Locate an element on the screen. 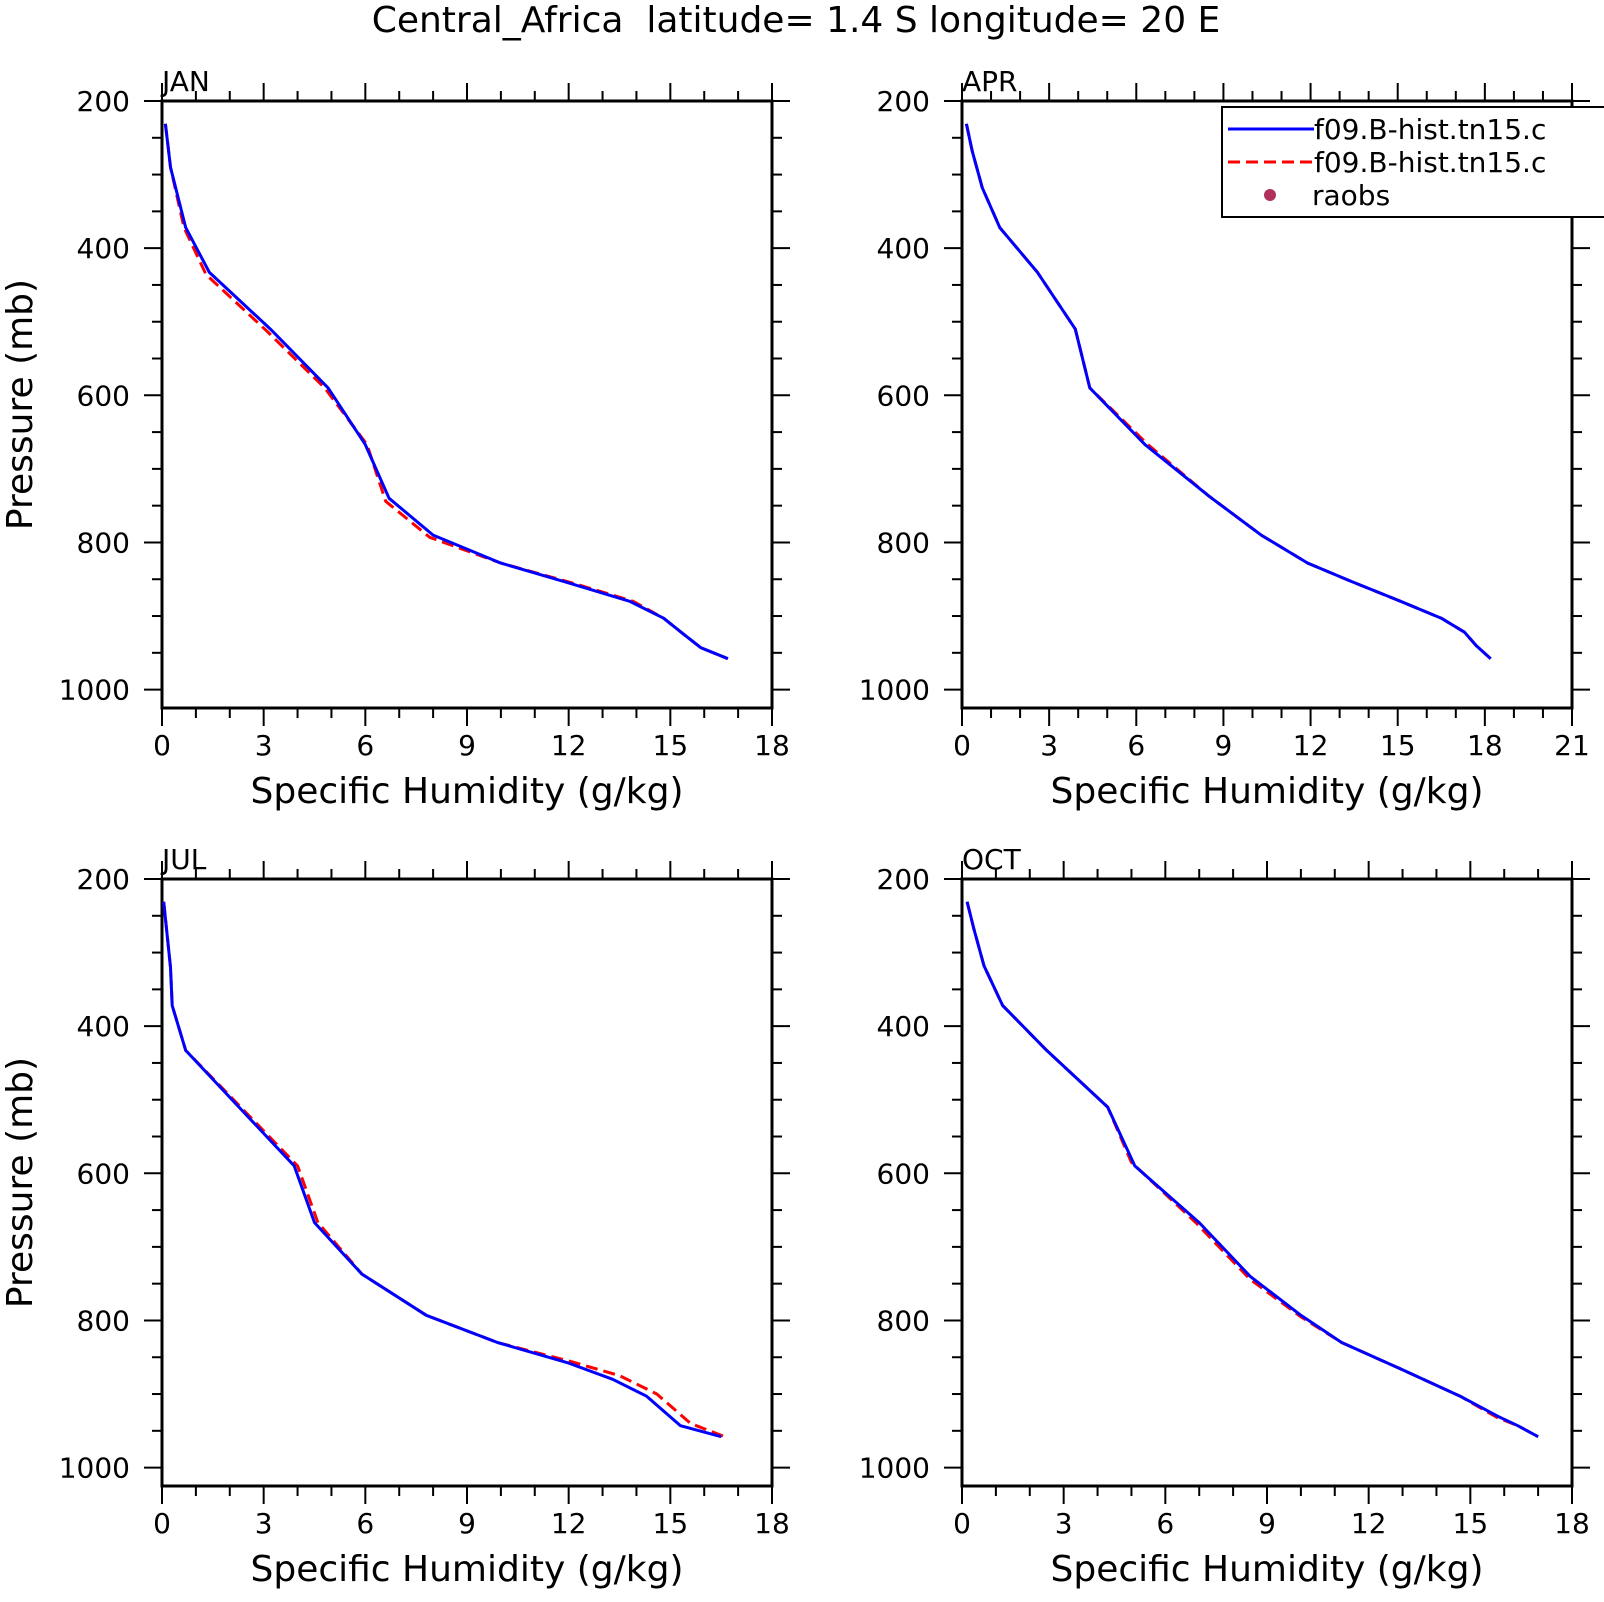 The width and height of the screenshot is (1604, 1602). legend-label-3: raobs is located at coordinates (1351, 195).